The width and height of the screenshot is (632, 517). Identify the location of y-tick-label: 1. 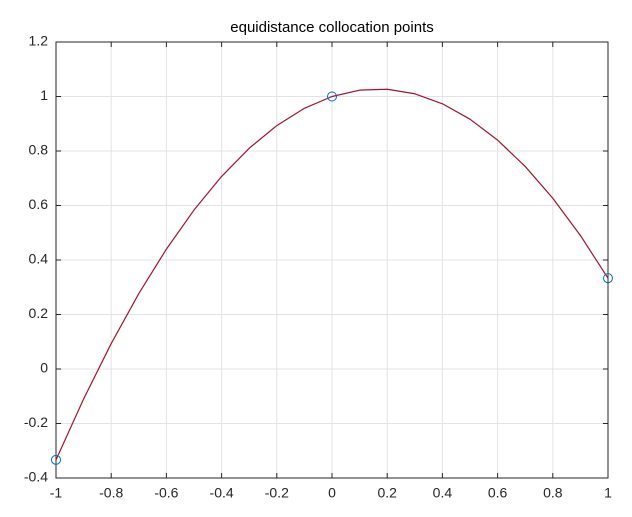
(44, 95).